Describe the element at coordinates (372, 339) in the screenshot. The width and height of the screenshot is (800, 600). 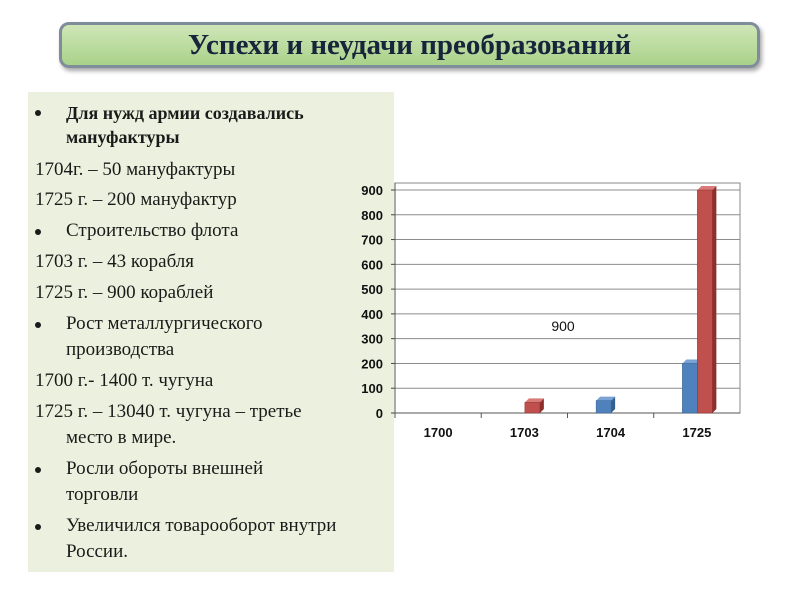
I see `y-tick-label: 300` at that location.